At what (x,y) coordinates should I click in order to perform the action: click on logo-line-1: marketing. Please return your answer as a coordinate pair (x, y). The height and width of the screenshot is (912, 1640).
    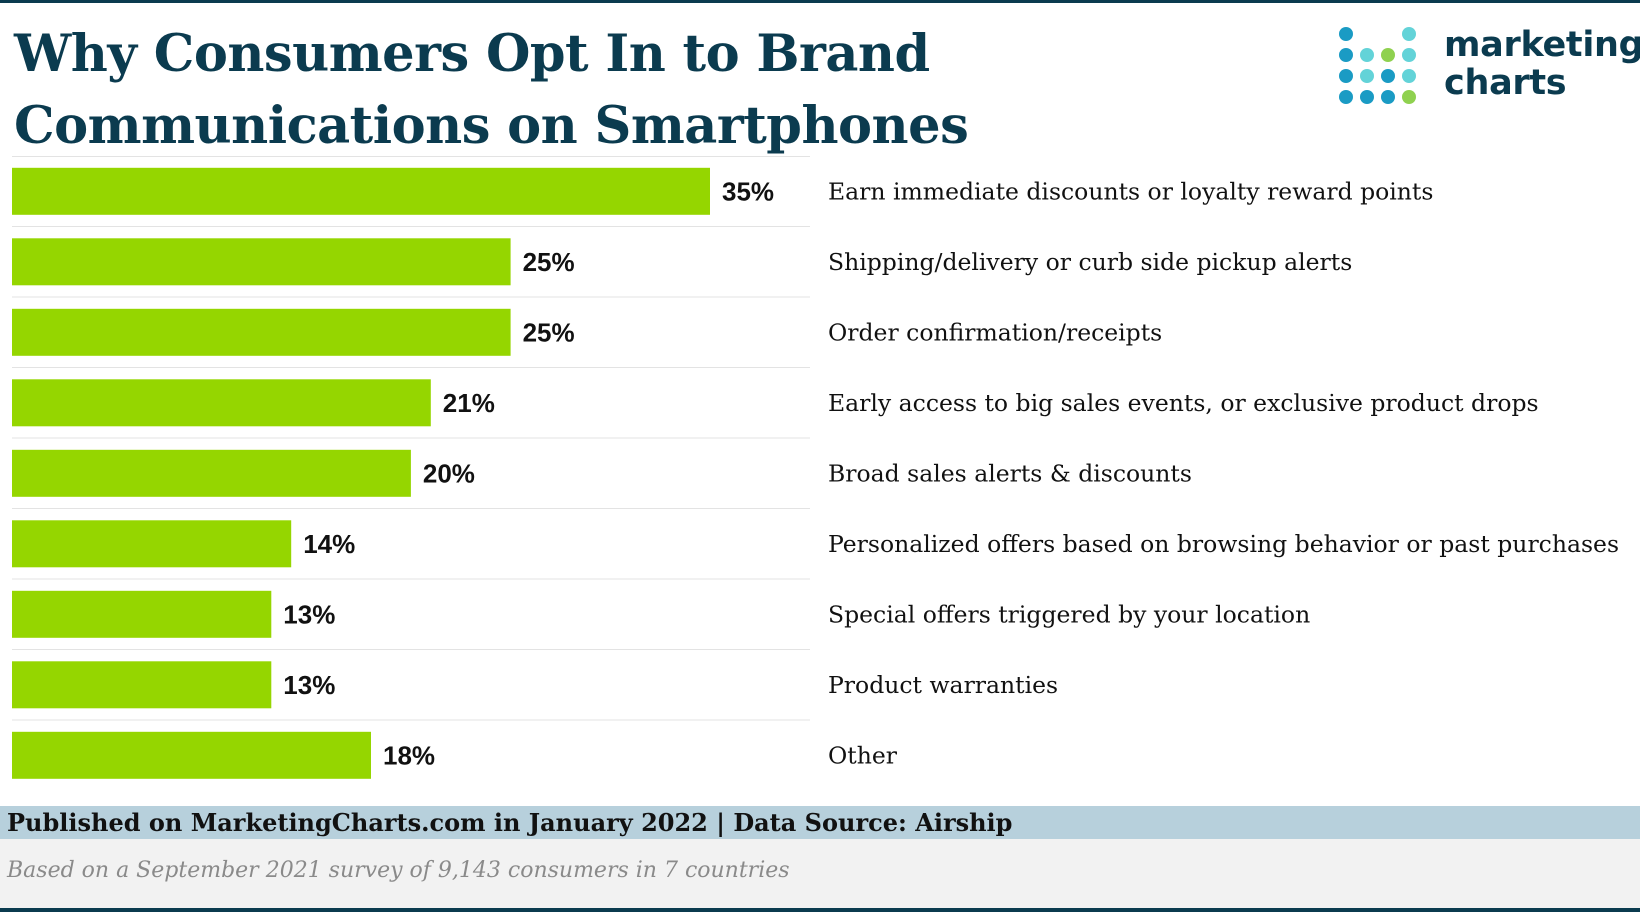
    Looking at the image, I should click on (1542, 45).